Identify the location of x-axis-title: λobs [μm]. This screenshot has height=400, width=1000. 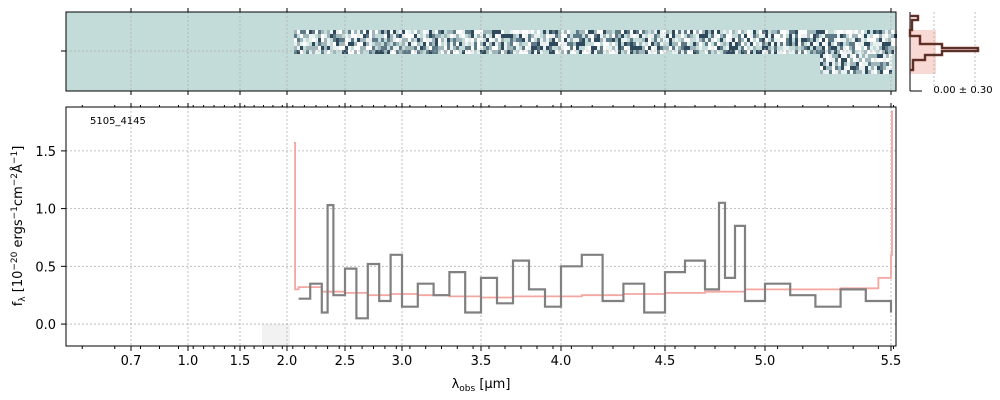
(481, 385).